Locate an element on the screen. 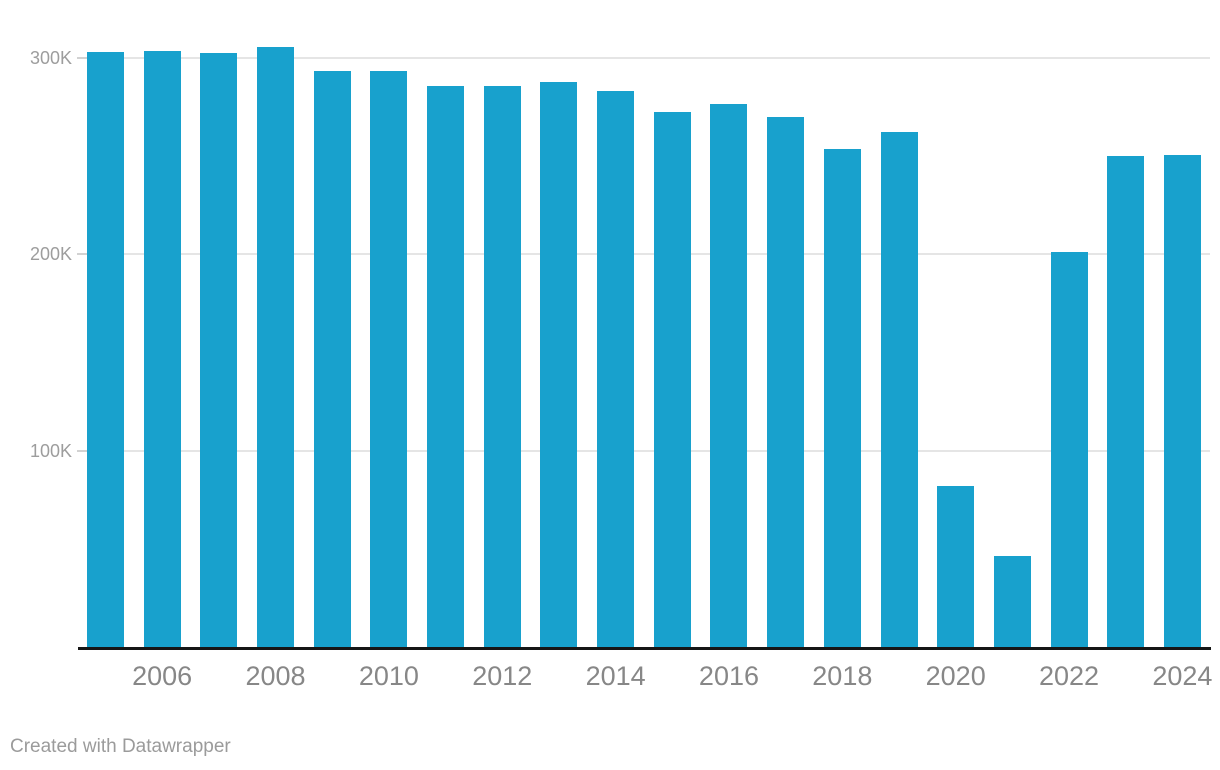  bar-2019 is located at coordinates (899, 389).